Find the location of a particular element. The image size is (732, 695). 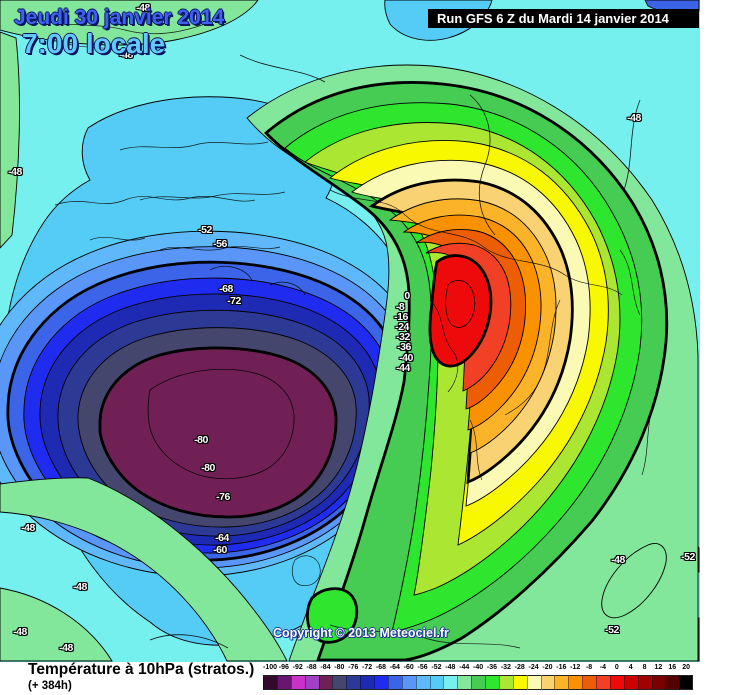

contour-label: -32 is located at coordinates (403, 337).